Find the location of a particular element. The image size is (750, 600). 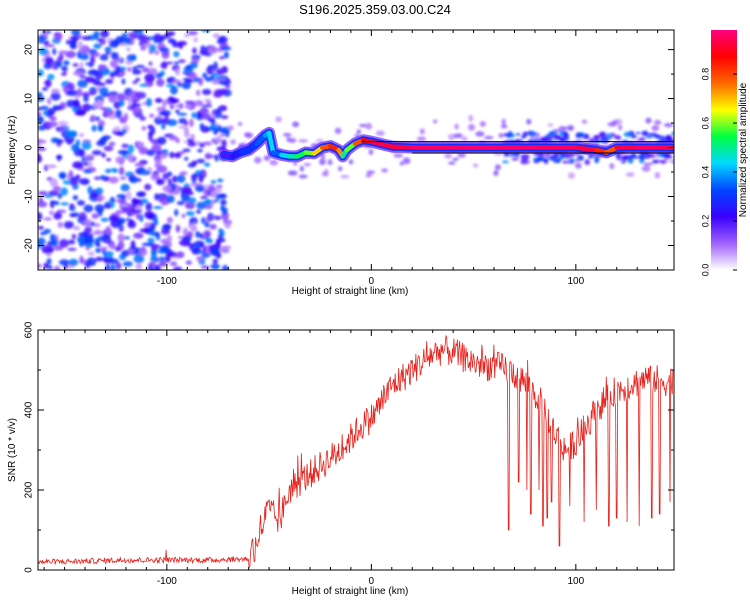

top-ytick-label: 0 is located at coordinates (29, 147).